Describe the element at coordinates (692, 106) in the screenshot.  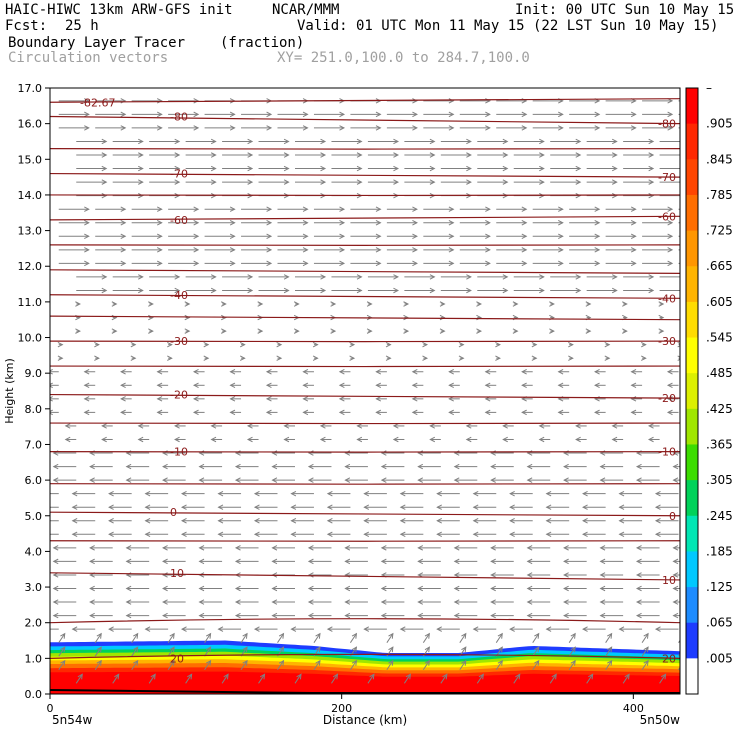
I see `colorbar-swatch` at that location.